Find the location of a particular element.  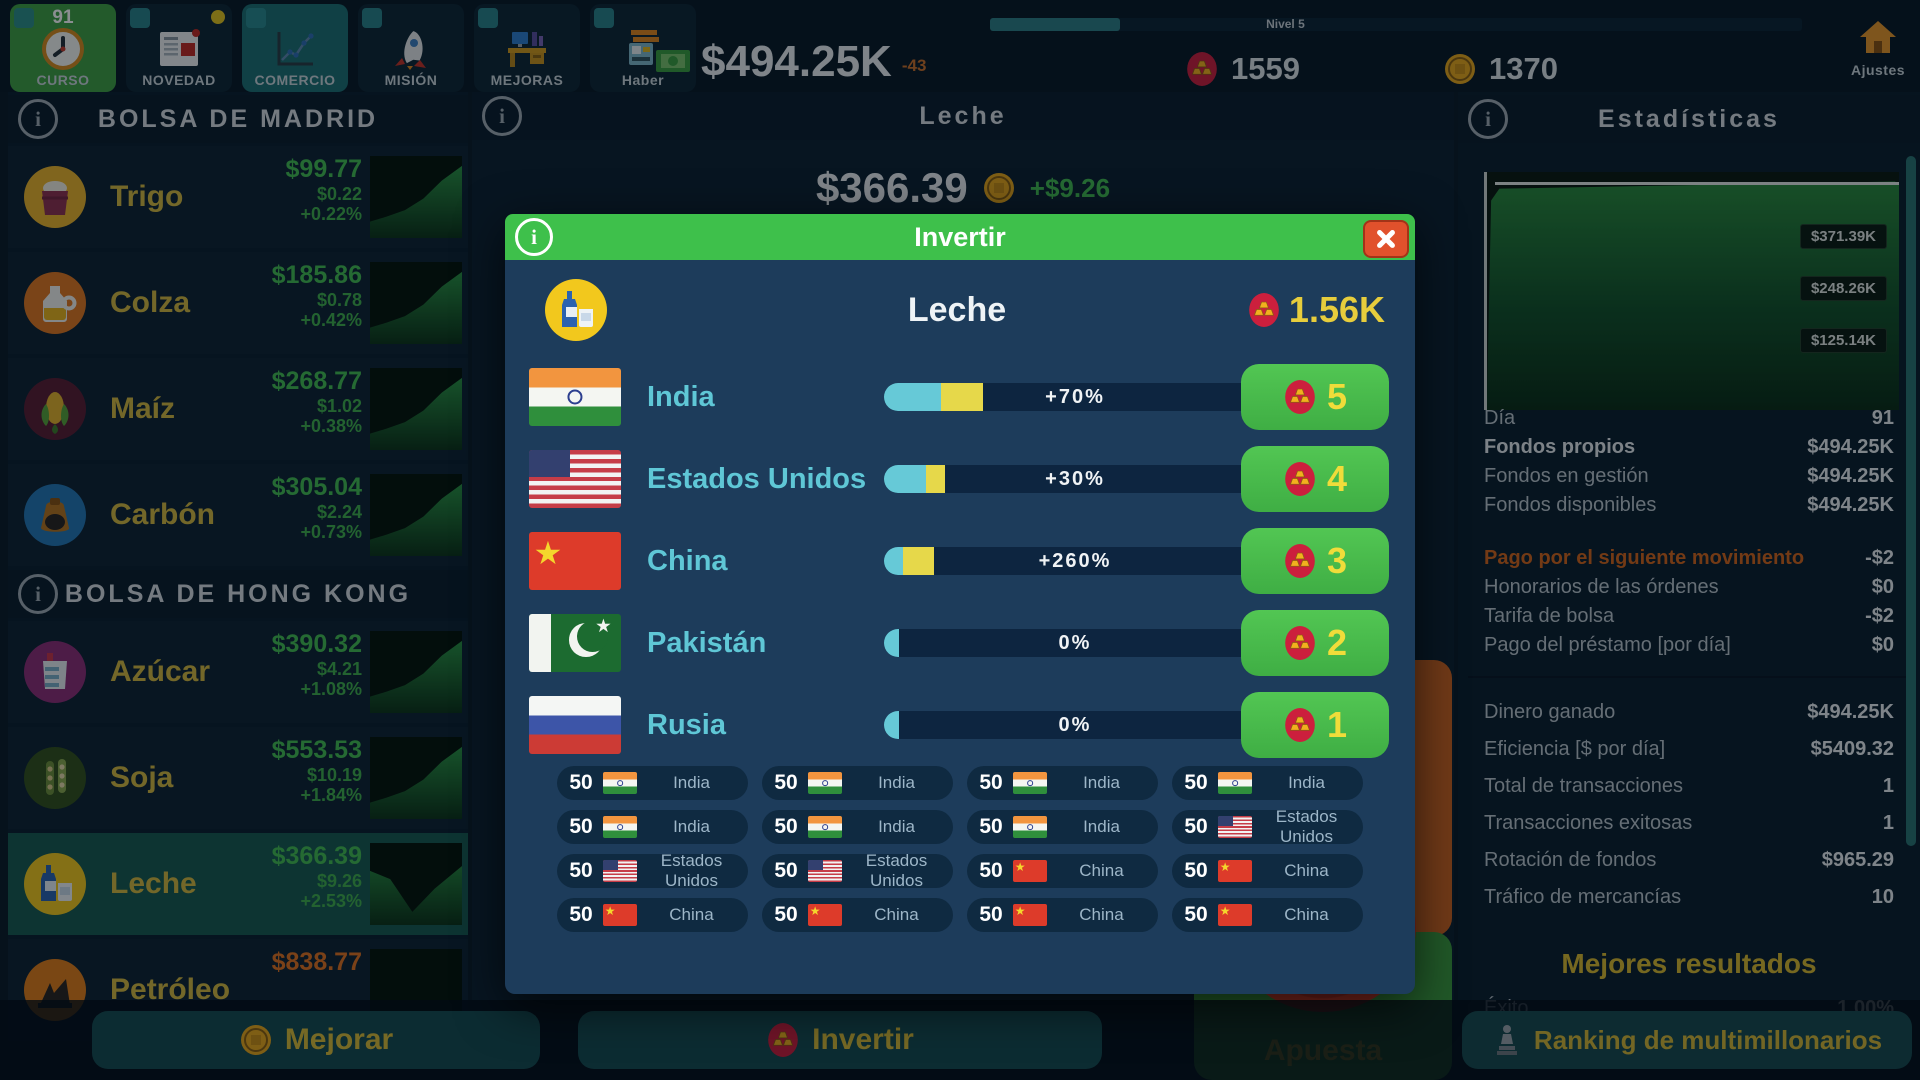

flag-china: ★ is located at coordinates (825, 915).